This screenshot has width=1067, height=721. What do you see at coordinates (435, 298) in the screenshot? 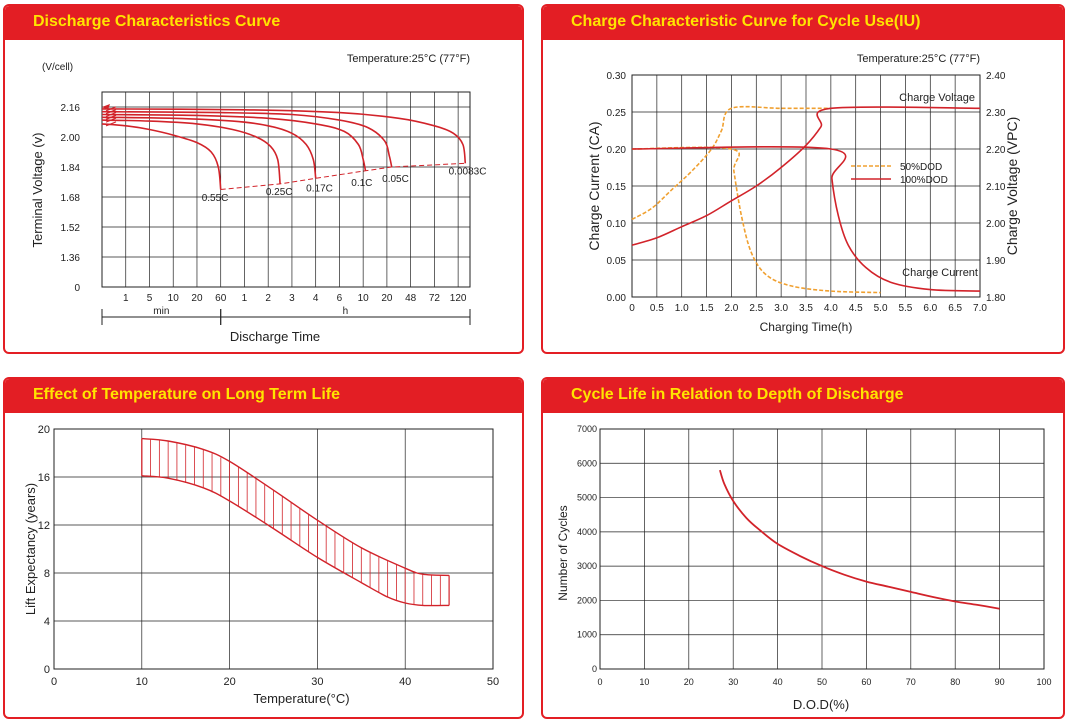
I see `x-tick-label: 72` at bounding box center [435, 298].